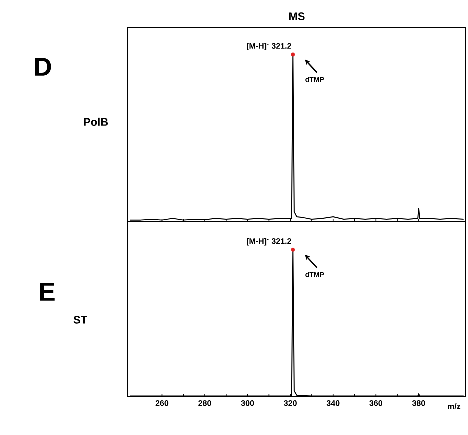 This screenshot has width=468, height=435. Describe the element at coordinates (333, 403) in the screenshot. I see `x-tick-label: 340` at that location.